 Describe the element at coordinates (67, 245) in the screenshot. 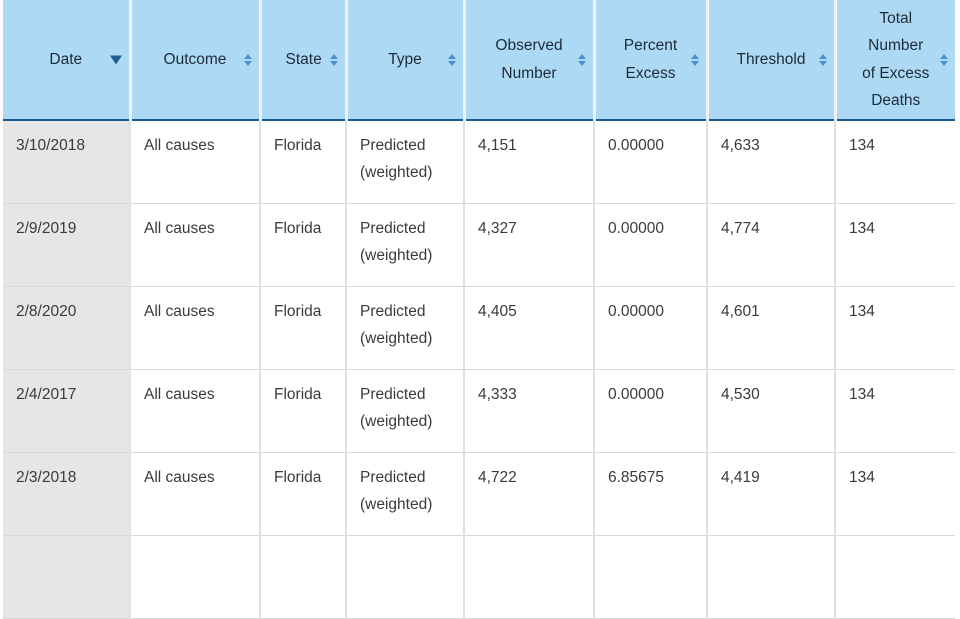

I see `cell-date: 2/9/2019` at that location.